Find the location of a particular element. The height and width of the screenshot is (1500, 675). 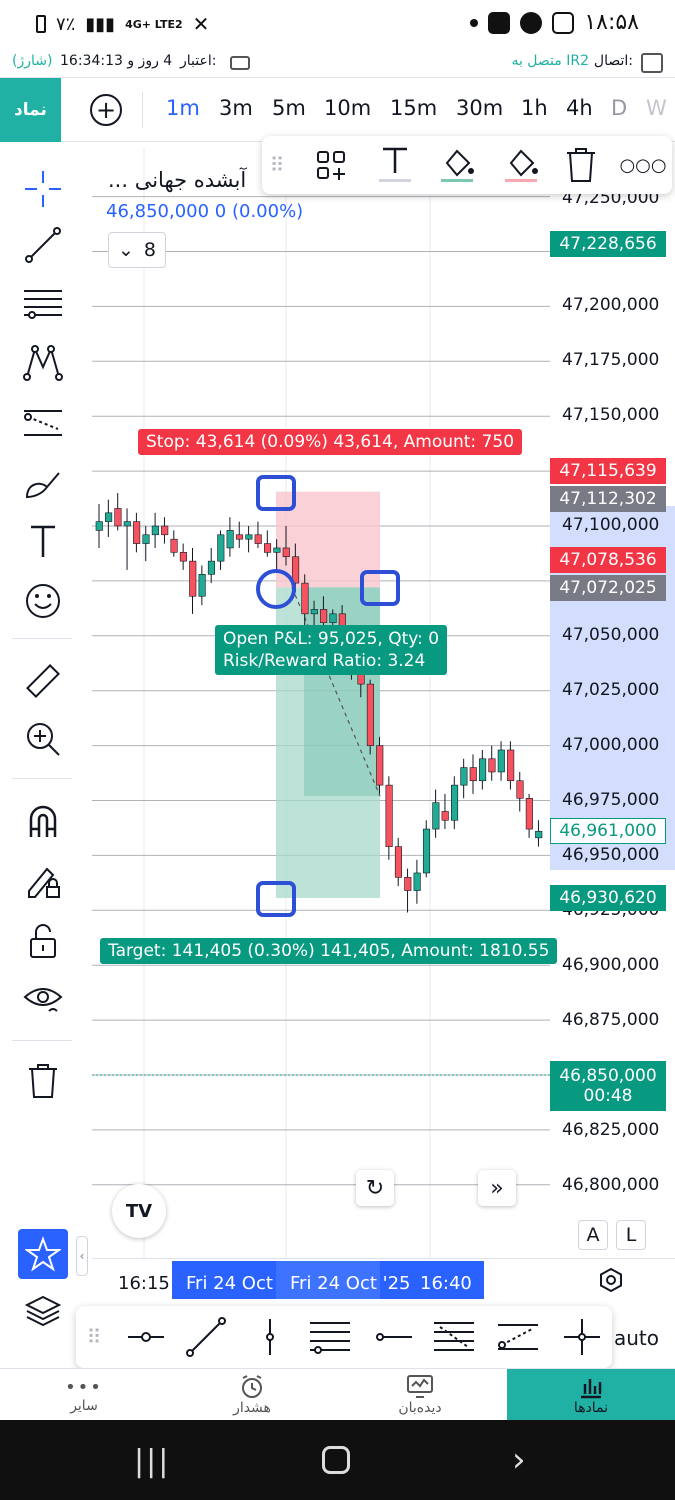

lock-drawing-tool is located at coordinates (43, 881).